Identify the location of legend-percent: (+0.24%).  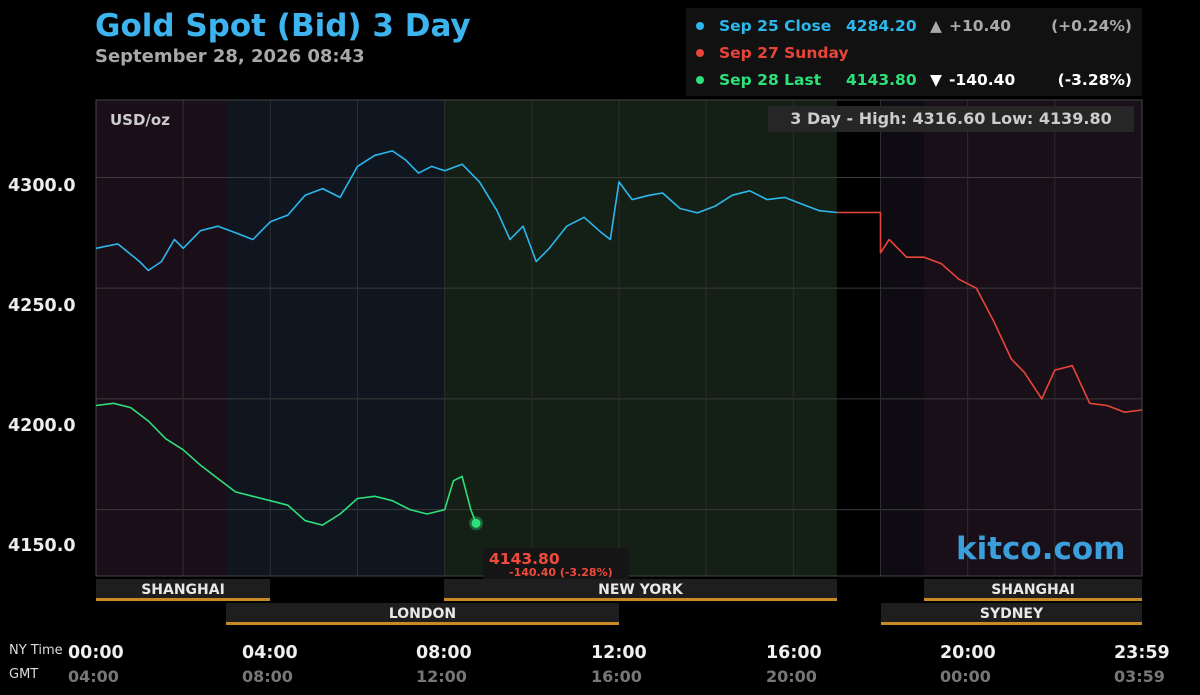
(1091, 26).